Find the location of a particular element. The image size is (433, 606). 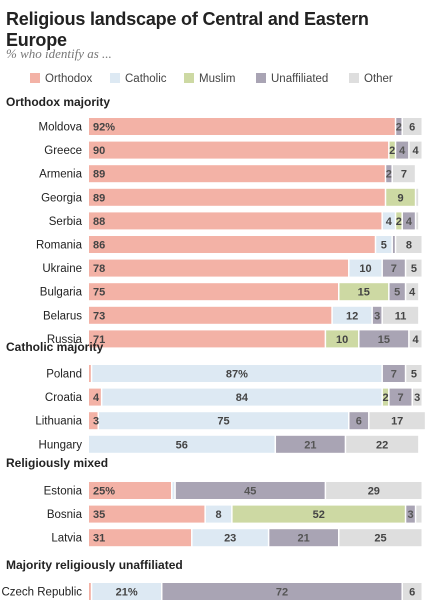

country-label: Serbia is located at coordinates (66, 222).